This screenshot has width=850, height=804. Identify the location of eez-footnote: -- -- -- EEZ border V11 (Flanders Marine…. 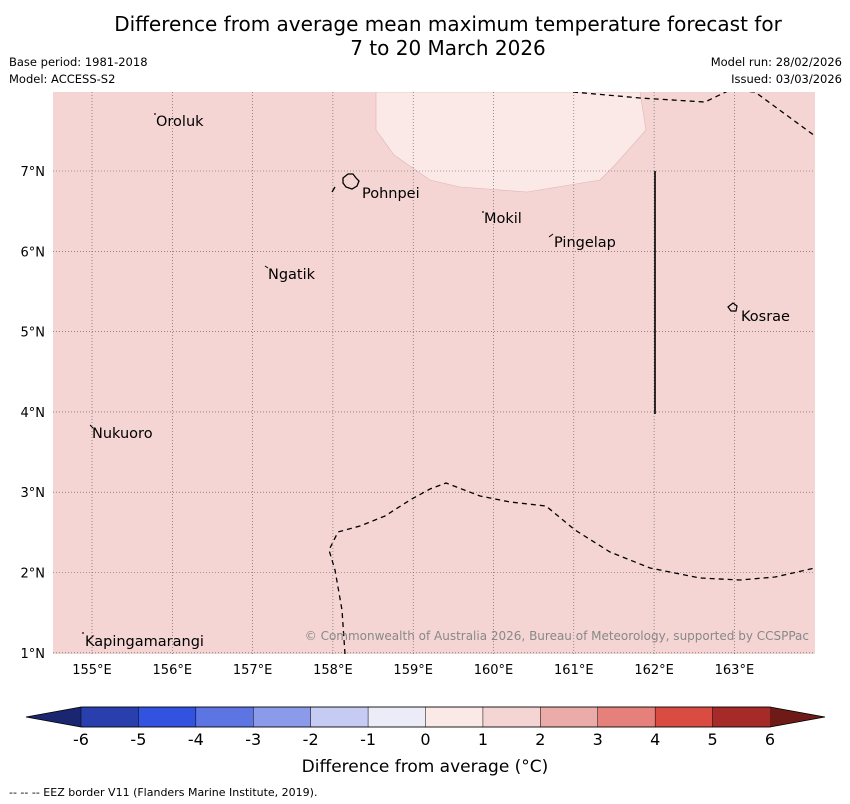
(163, 792).